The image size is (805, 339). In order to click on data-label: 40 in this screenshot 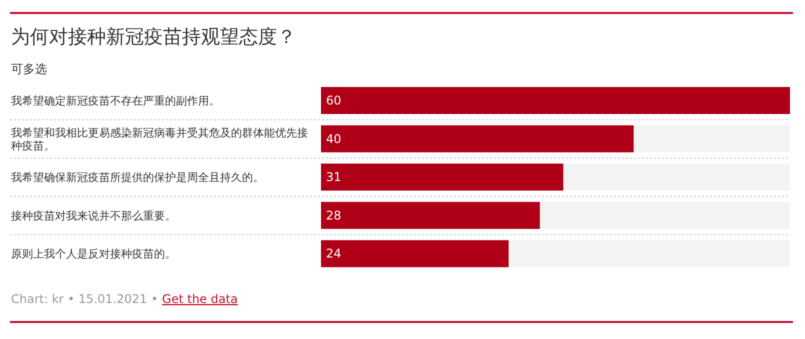, I will do `click(334, 139)`.